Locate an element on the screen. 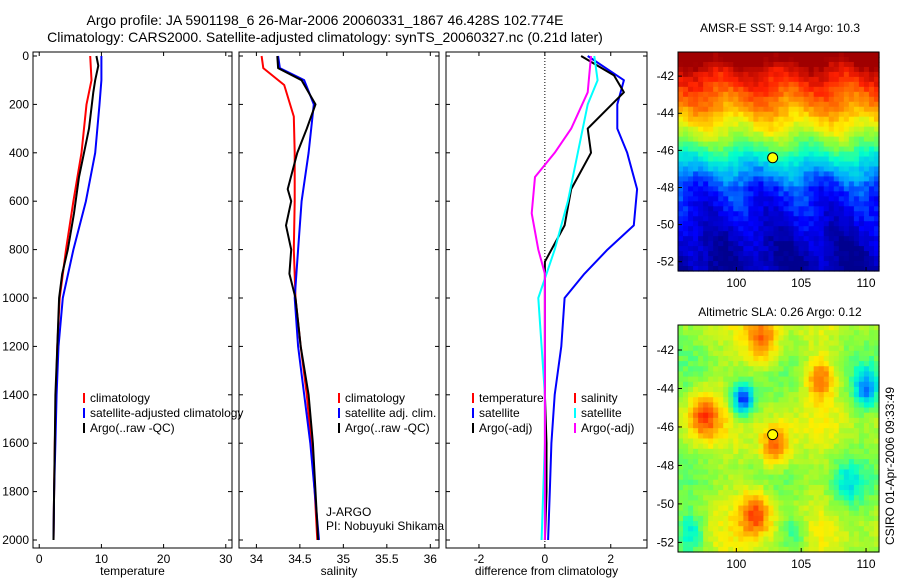  sst-map-frame is located at coordinates (778, 161).